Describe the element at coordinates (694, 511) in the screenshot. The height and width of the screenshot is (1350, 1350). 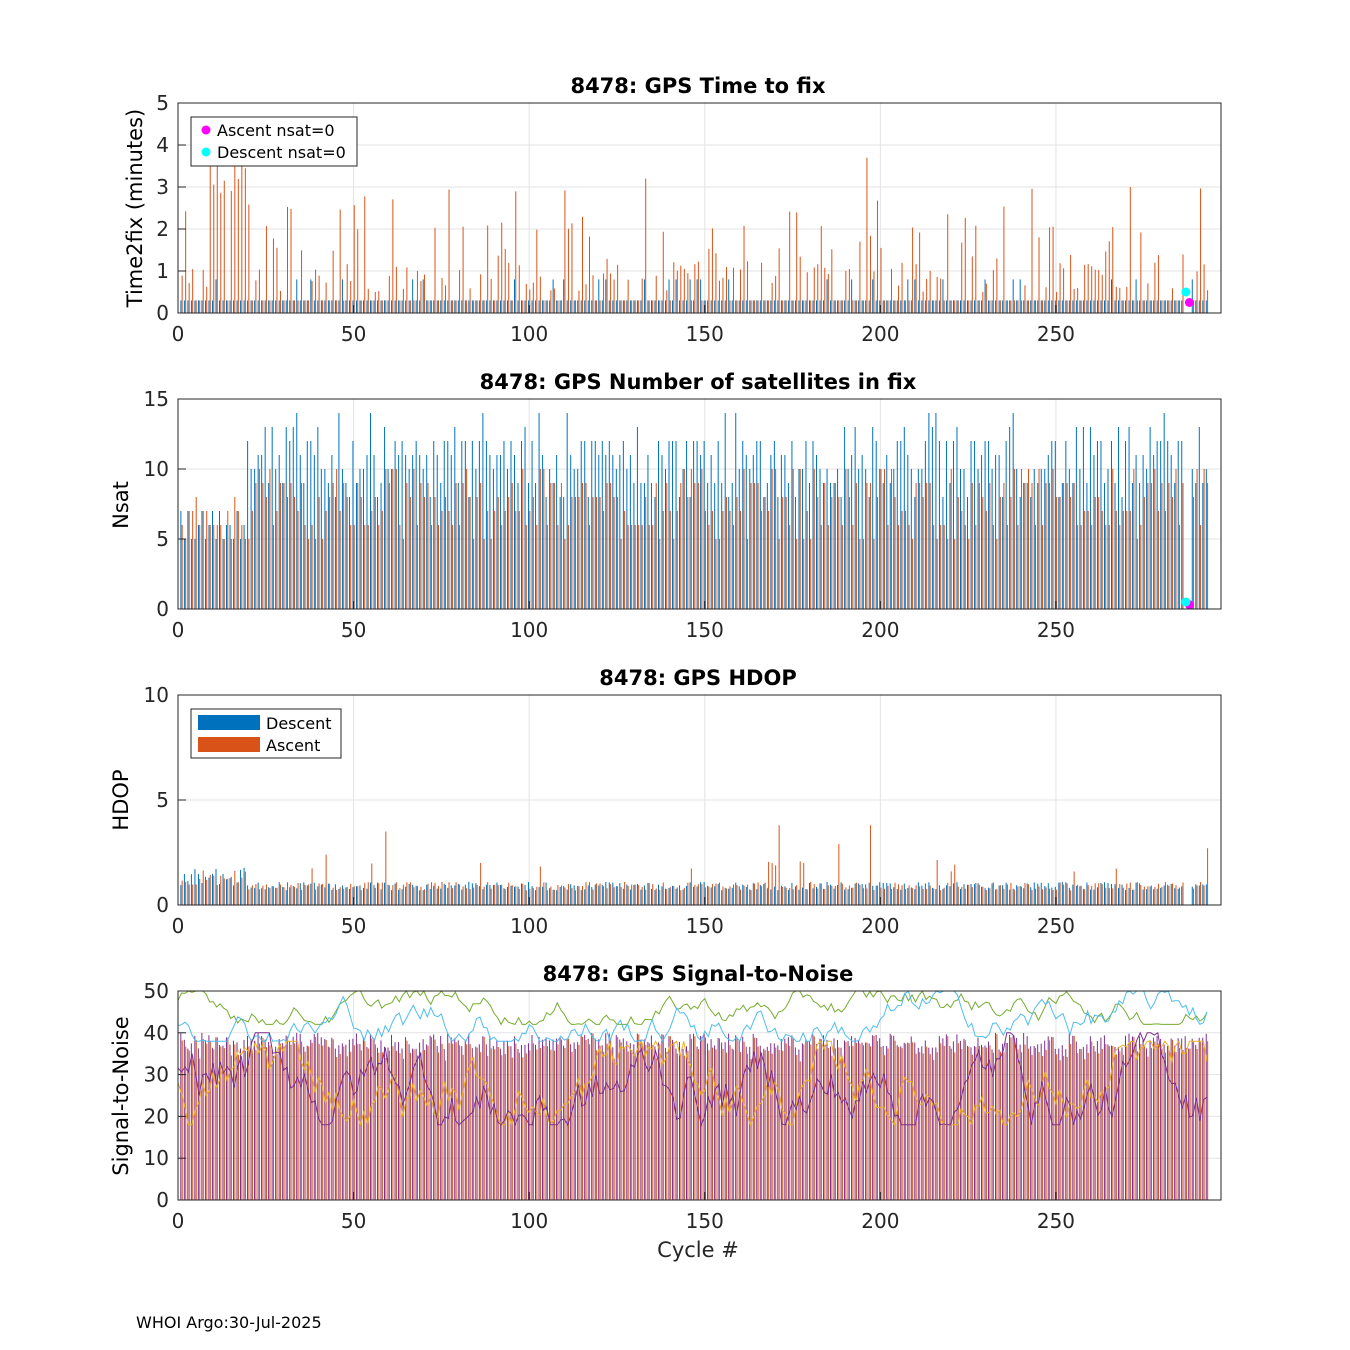
I see `nsat-bars` at that location.